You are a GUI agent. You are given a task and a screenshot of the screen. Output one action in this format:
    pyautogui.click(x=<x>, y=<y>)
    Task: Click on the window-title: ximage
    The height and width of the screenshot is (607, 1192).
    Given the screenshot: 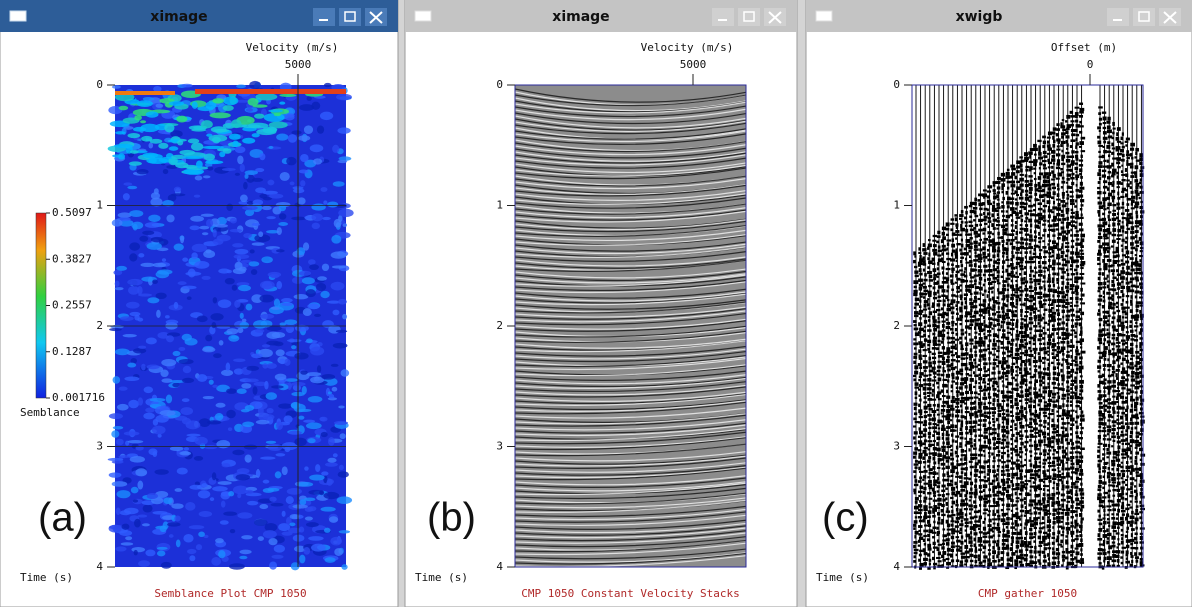 What is the action you would take?
    pyautogui.click(x=580, y=17)
    